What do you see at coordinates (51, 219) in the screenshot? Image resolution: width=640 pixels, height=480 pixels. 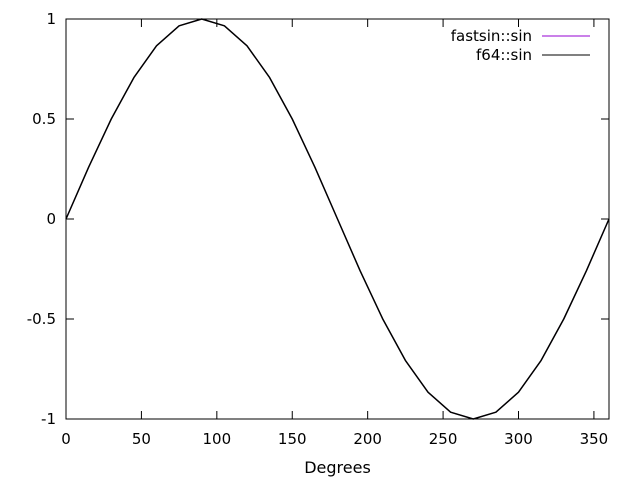 I see `y-tick-label: 0` at bounding box center [51, 219].